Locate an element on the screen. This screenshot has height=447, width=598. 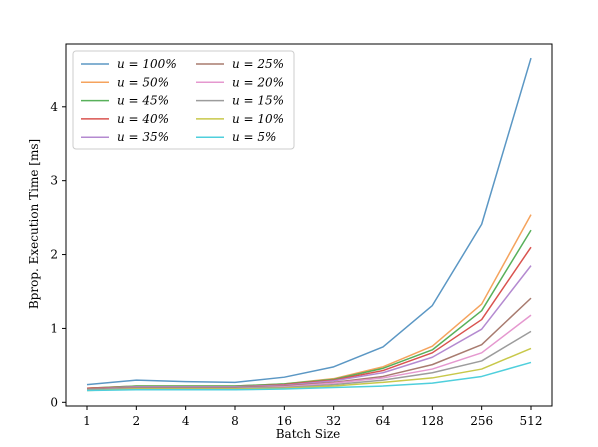
x-tick-label: 1 is located at coordinates (87, 421).